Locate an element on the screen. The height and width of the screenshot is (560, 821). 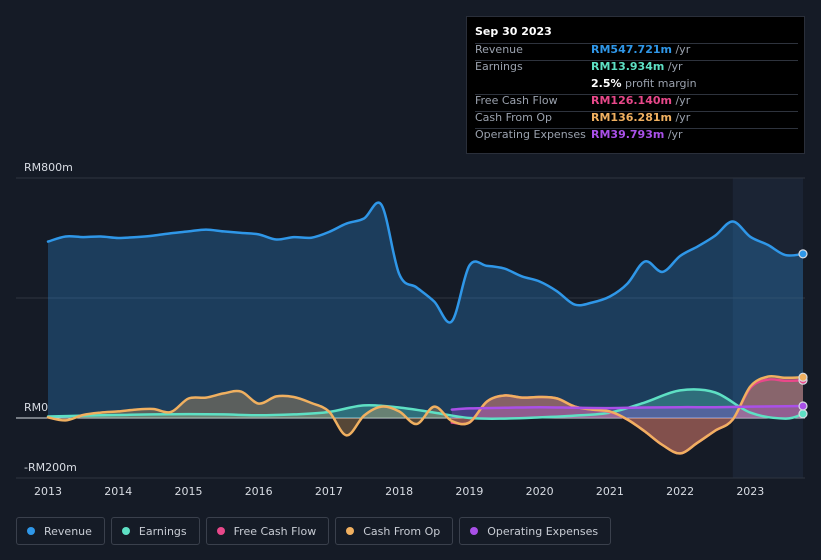
tooltip-value: RM13.934m is located at coordinates (628, 66).